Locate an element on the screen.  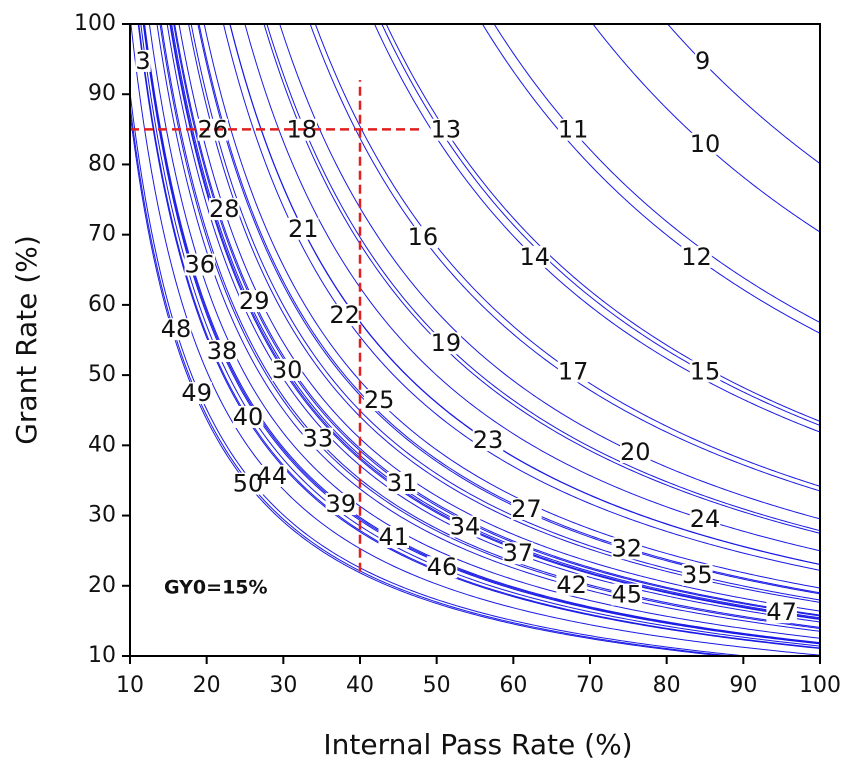
contour-label: 41 is located at coordinates (393, 537).